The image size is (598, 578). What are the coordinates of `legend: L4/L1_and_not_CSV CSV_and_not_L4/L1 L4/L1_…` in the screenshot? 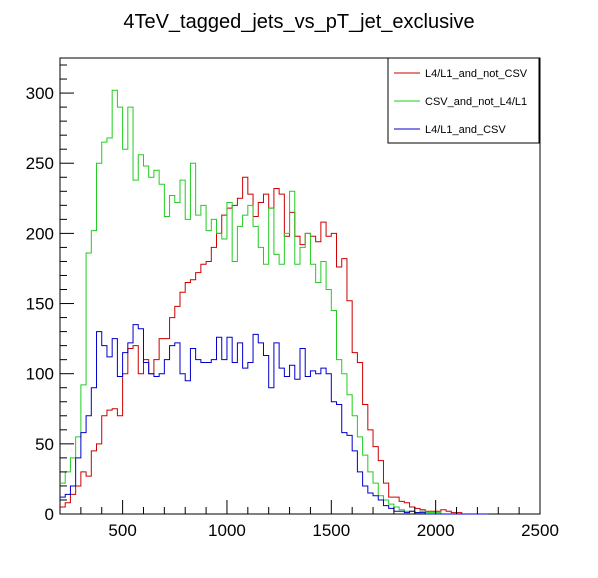 It's located at (463, 100).